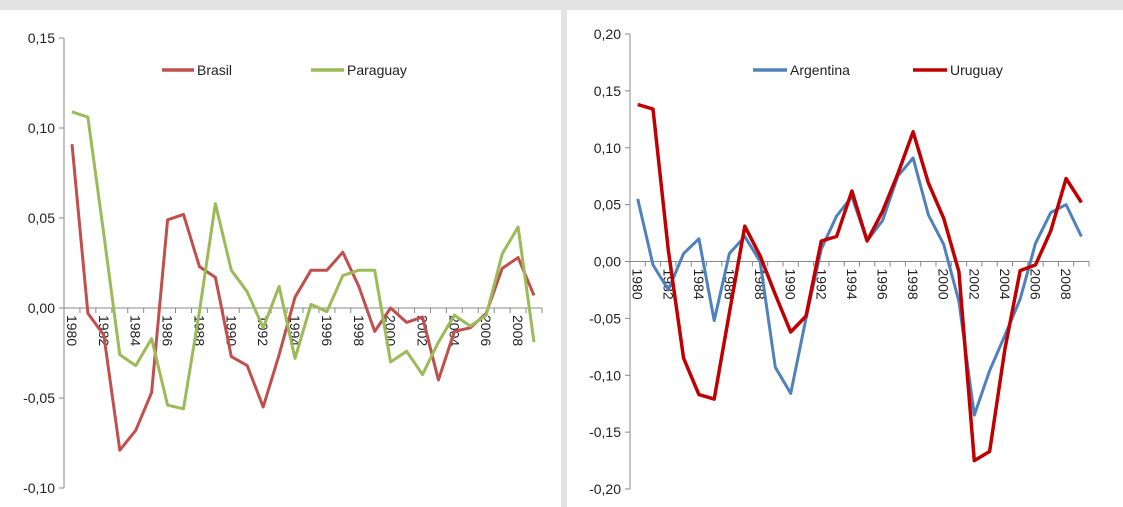 This screenshot has width=1123, height=507. I want to click on x-tick-label: 2004, so click(1005, 284).